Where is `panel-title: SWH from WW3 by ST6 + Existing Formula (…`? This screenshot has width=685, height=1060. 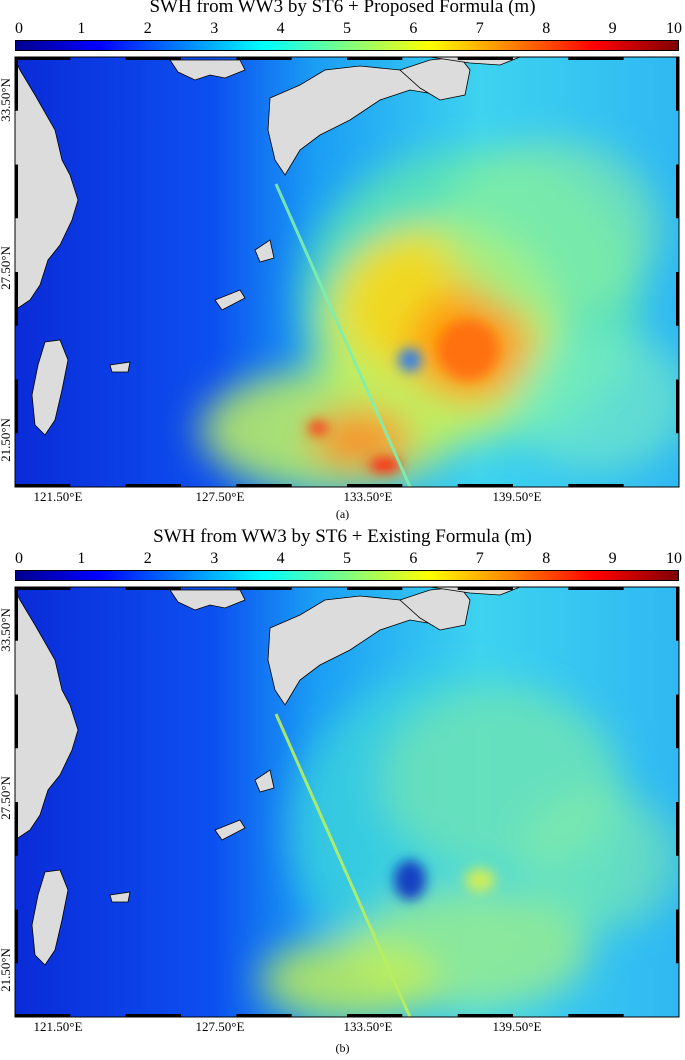
panel-title: SWH from WW3 by ST6 + Existing Formula (… is located at coordinates (342, 536).